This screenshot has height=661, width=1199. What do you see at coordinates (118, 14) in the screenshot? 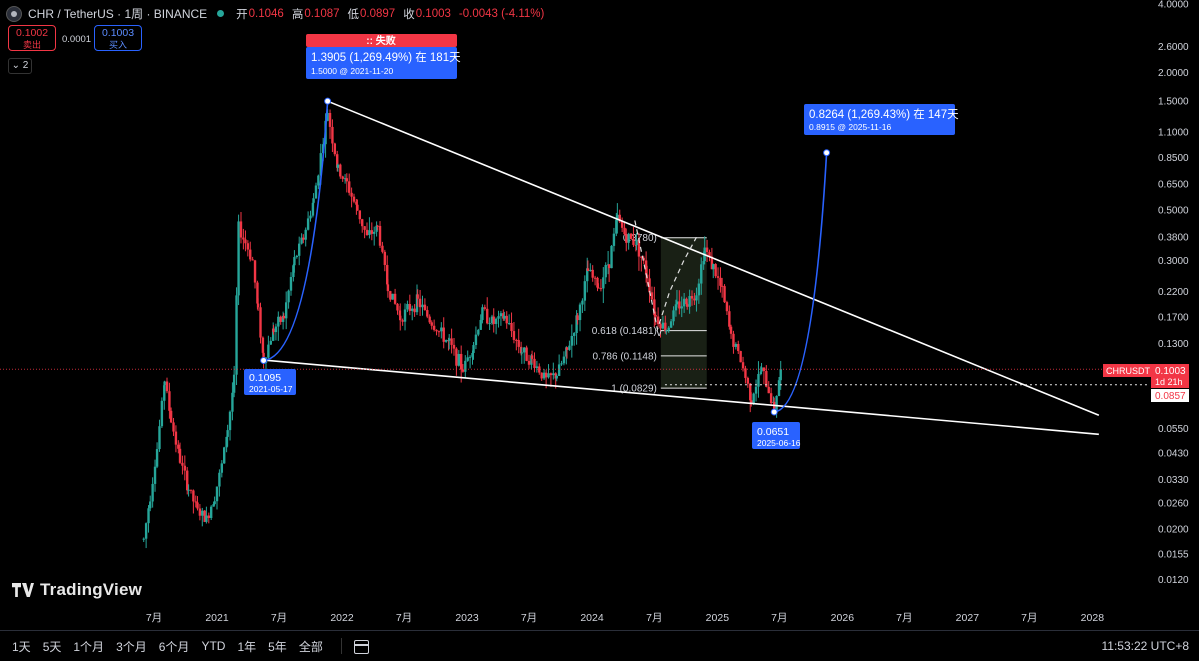
I see `symbol-title: CHR / TetherUS · 1周 · BINANCE` at bounding box center [118, 14].